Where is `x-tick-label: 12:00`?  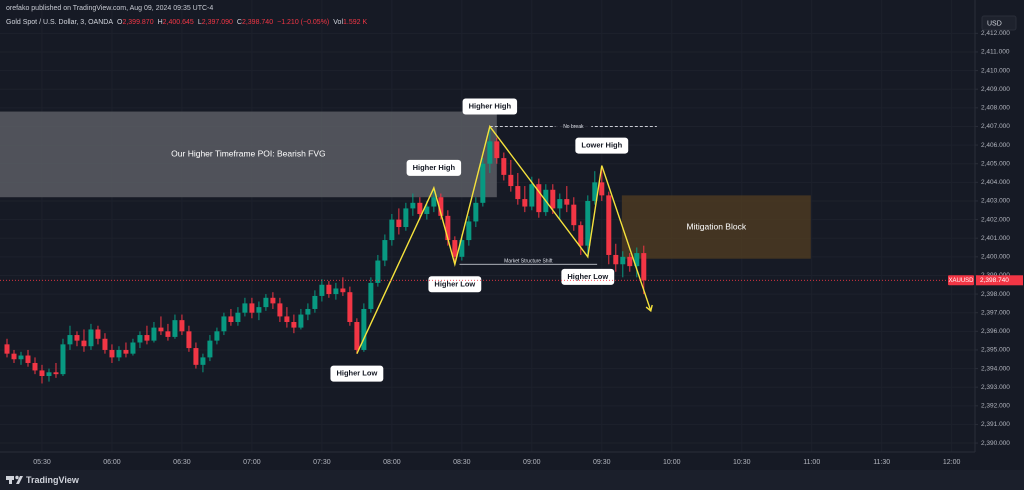 x-tick-label: 12:00 is located at coordinates (952, 462).